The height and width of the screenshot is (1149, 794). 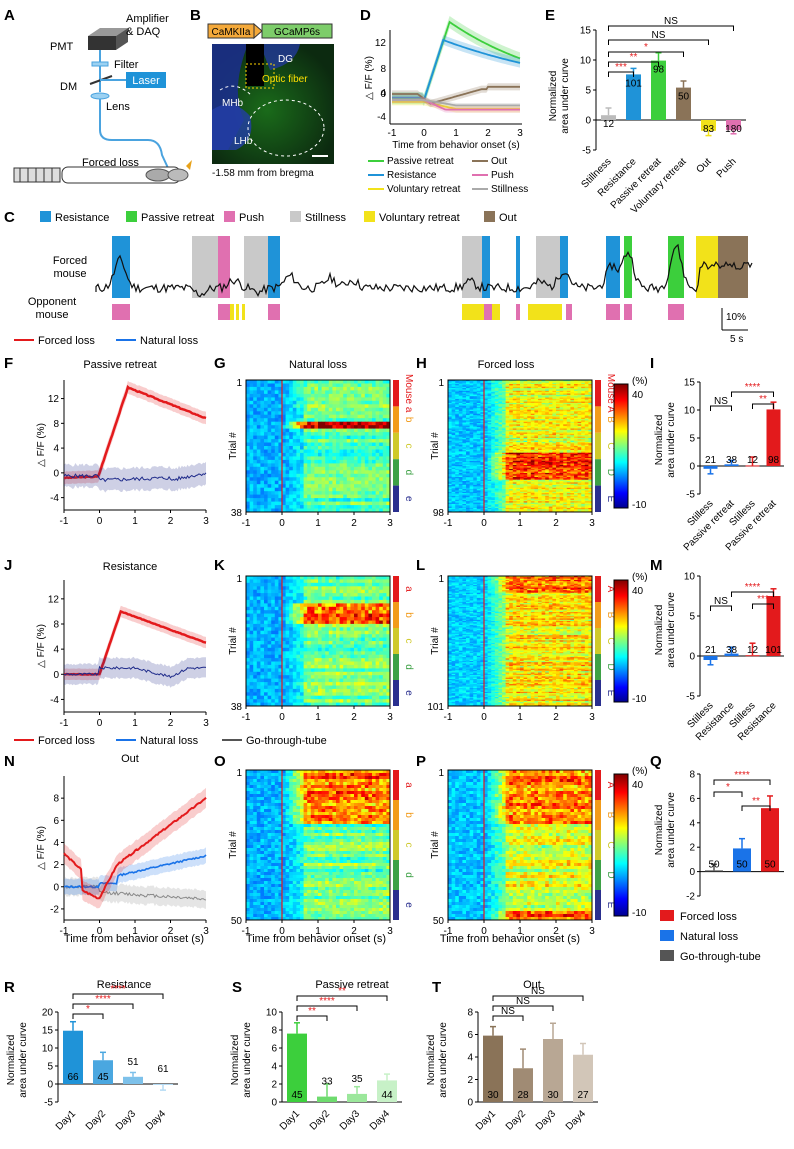 I want to click on behavior-block, so click(x=628, y=267).